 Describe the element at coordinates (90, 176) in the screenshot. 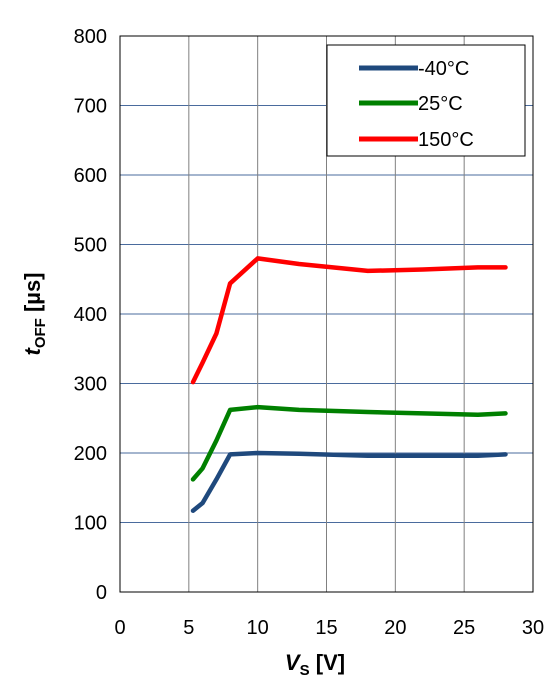

I see `y-tick-label: 600` at that location.